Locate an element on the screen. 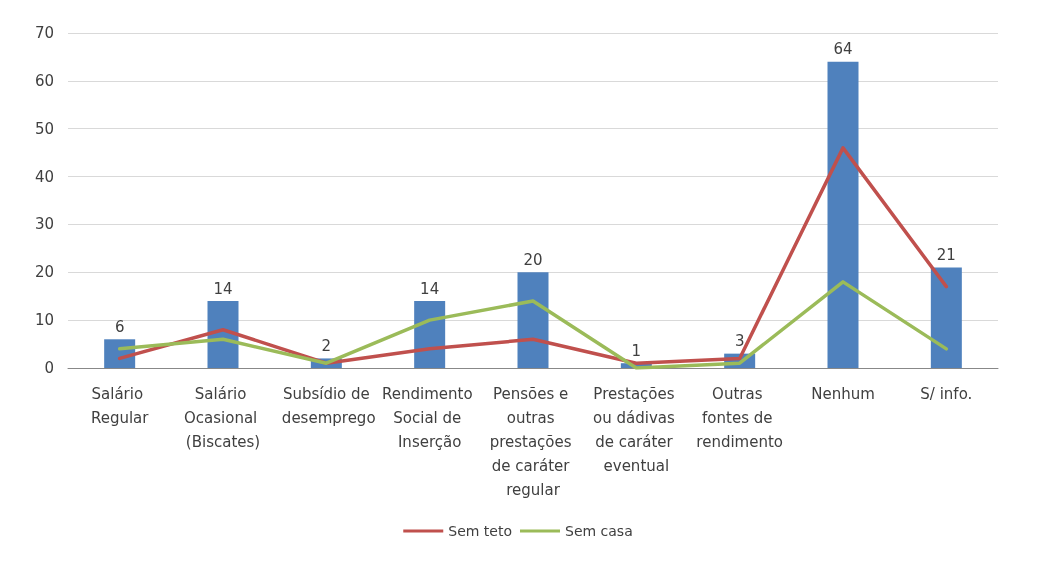 This screenshot has width=1043, height=561. line-series is located at coordinates (533, 325).